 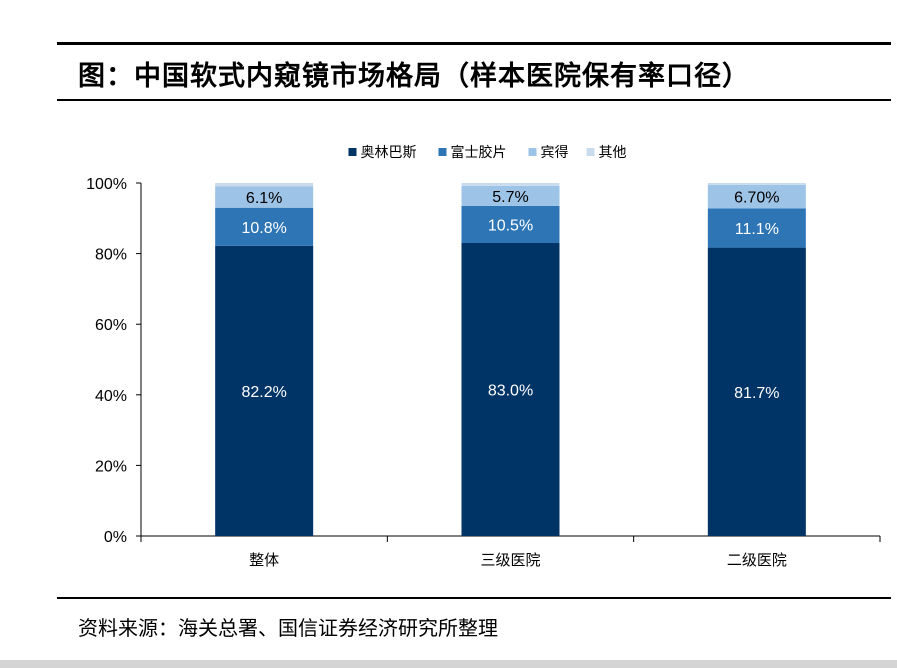 I want to click on data-label: 5.7%, so click(x=510, y=197).